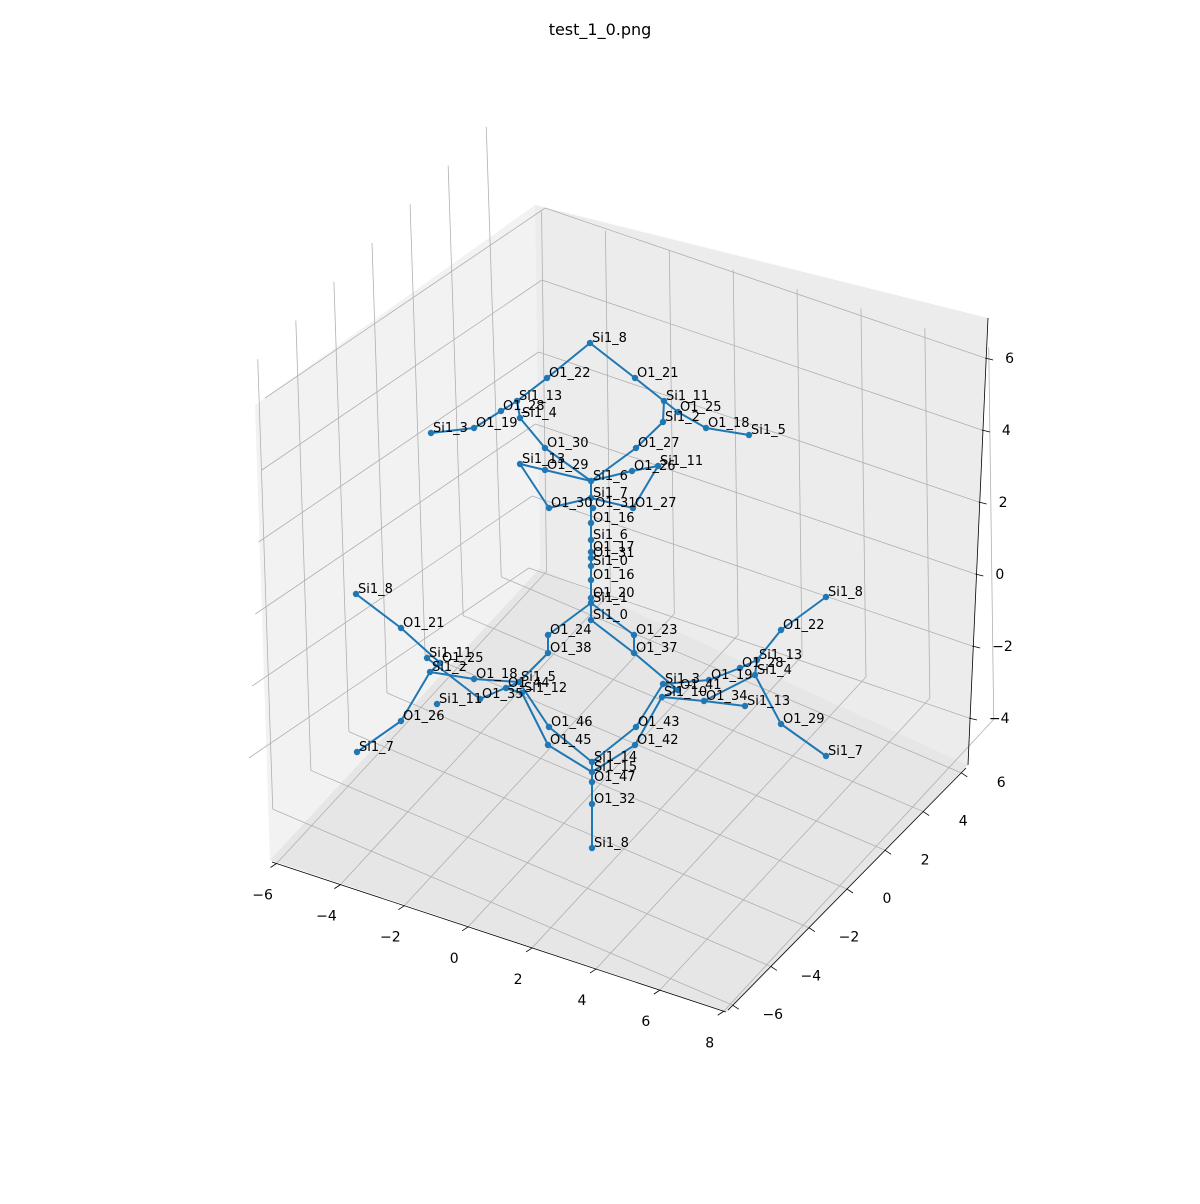 This screenshot has width=1200, height=1204. What do you see at coordinates (701, 685) in the screenshot?
I see `atom-label: O1_41` at bounding box center [701, 685].